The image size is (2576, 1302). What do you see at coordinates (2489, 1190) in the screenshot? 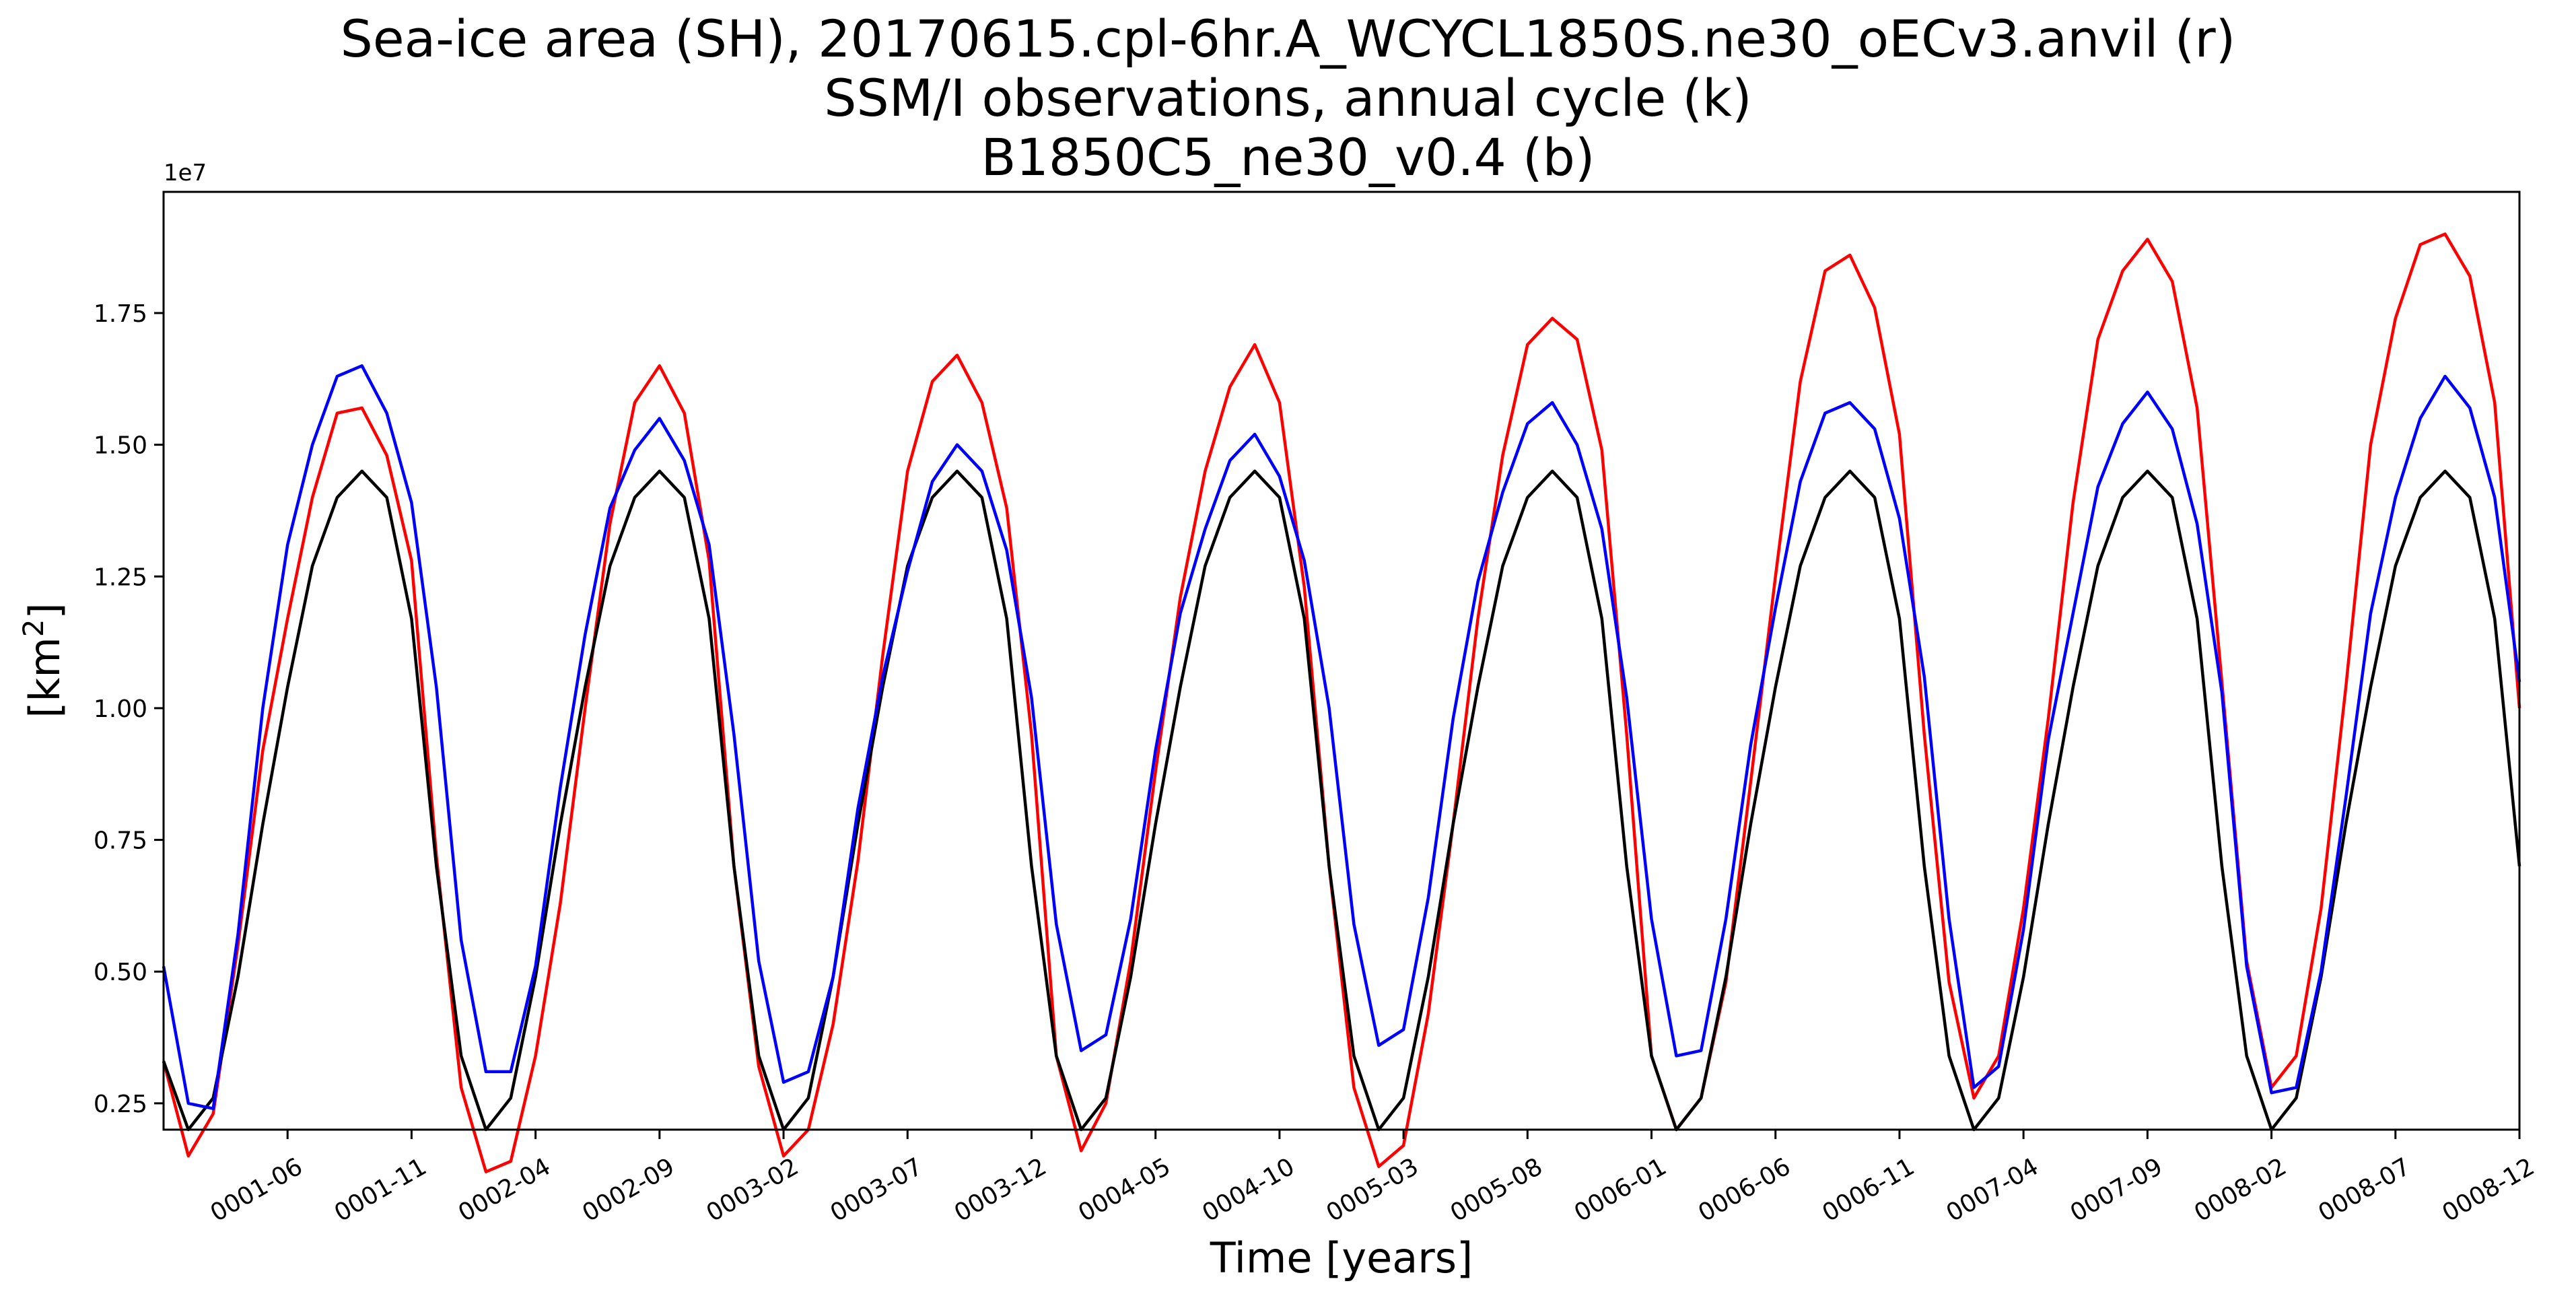
I see `x-tick-label: 0008-12` at bounding box center [2489, 1190].